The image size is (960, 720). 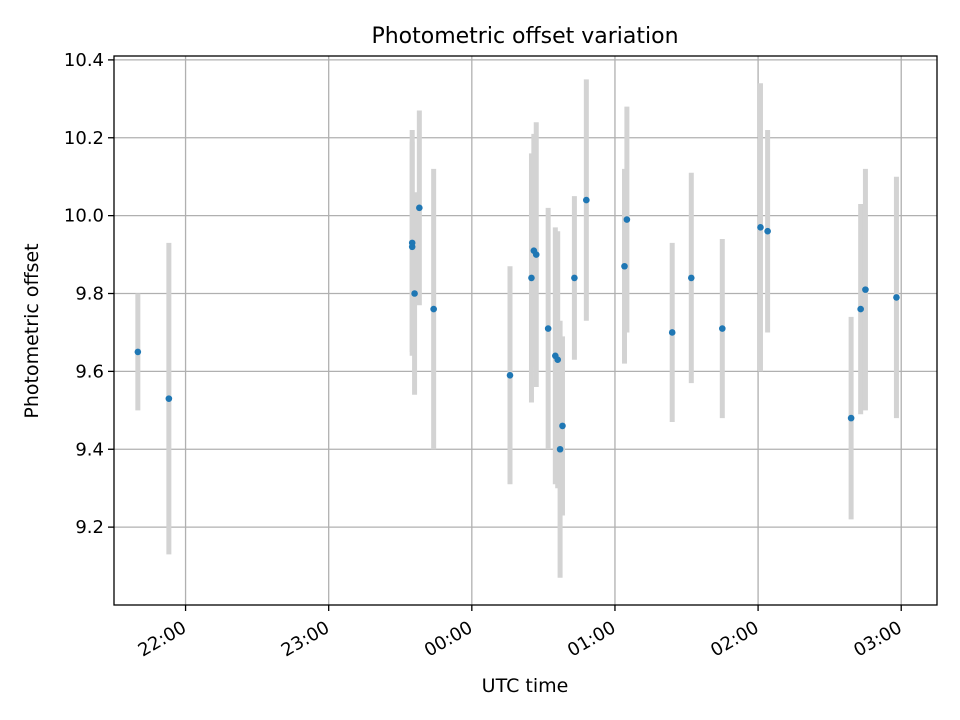 I want to click on y-tick-label: 9.6, so click(x=89, y=371).